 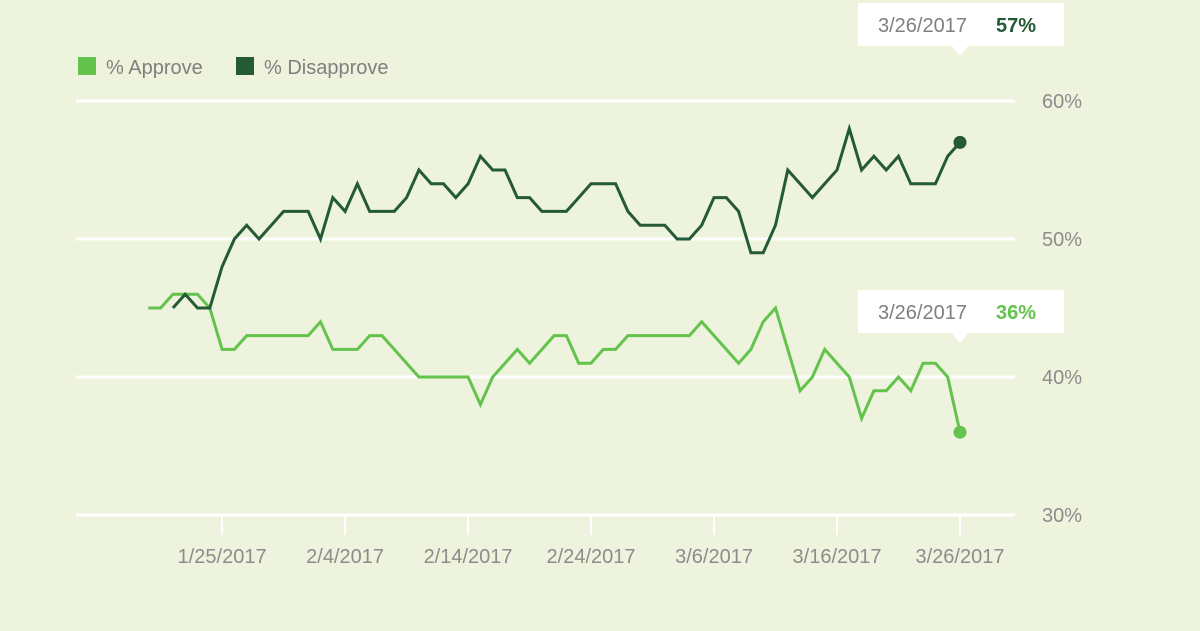 What do you see at coordinates (1062, 516) in the screenshot?
I see `y-tick-label: 30%` at bounding box center [1062, 516].